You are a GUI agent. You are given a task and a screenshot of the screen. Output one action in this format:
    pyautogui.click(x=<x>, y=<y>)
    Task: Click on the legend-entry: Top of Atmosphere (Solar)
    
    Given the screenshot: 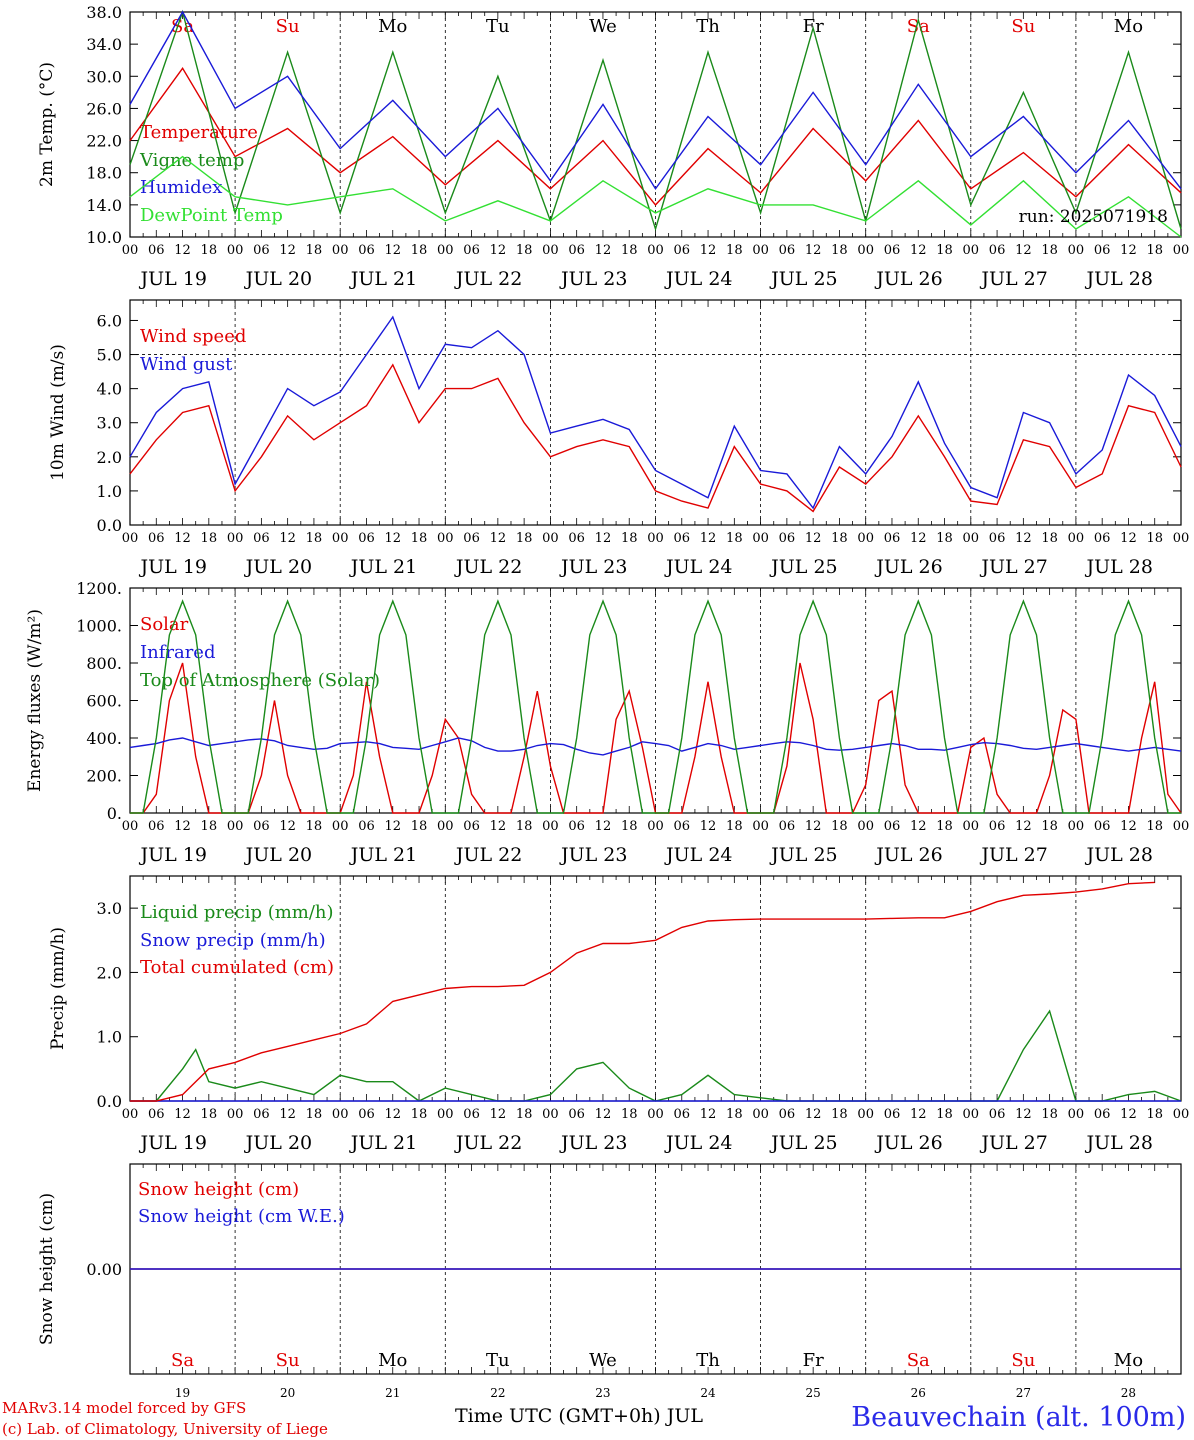 What is the action you would take?
    pyautogui.click(x=260, y=680)
    